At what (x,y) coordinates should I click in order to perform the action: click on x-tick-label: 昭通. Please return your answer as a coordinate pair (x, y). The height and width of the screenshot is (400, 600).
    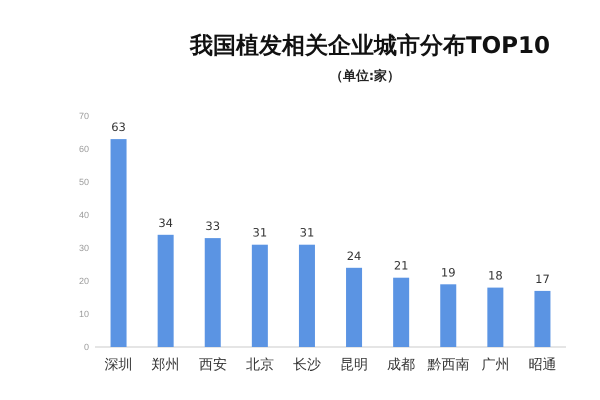
    Looking at the image, I should click on (542, 364).